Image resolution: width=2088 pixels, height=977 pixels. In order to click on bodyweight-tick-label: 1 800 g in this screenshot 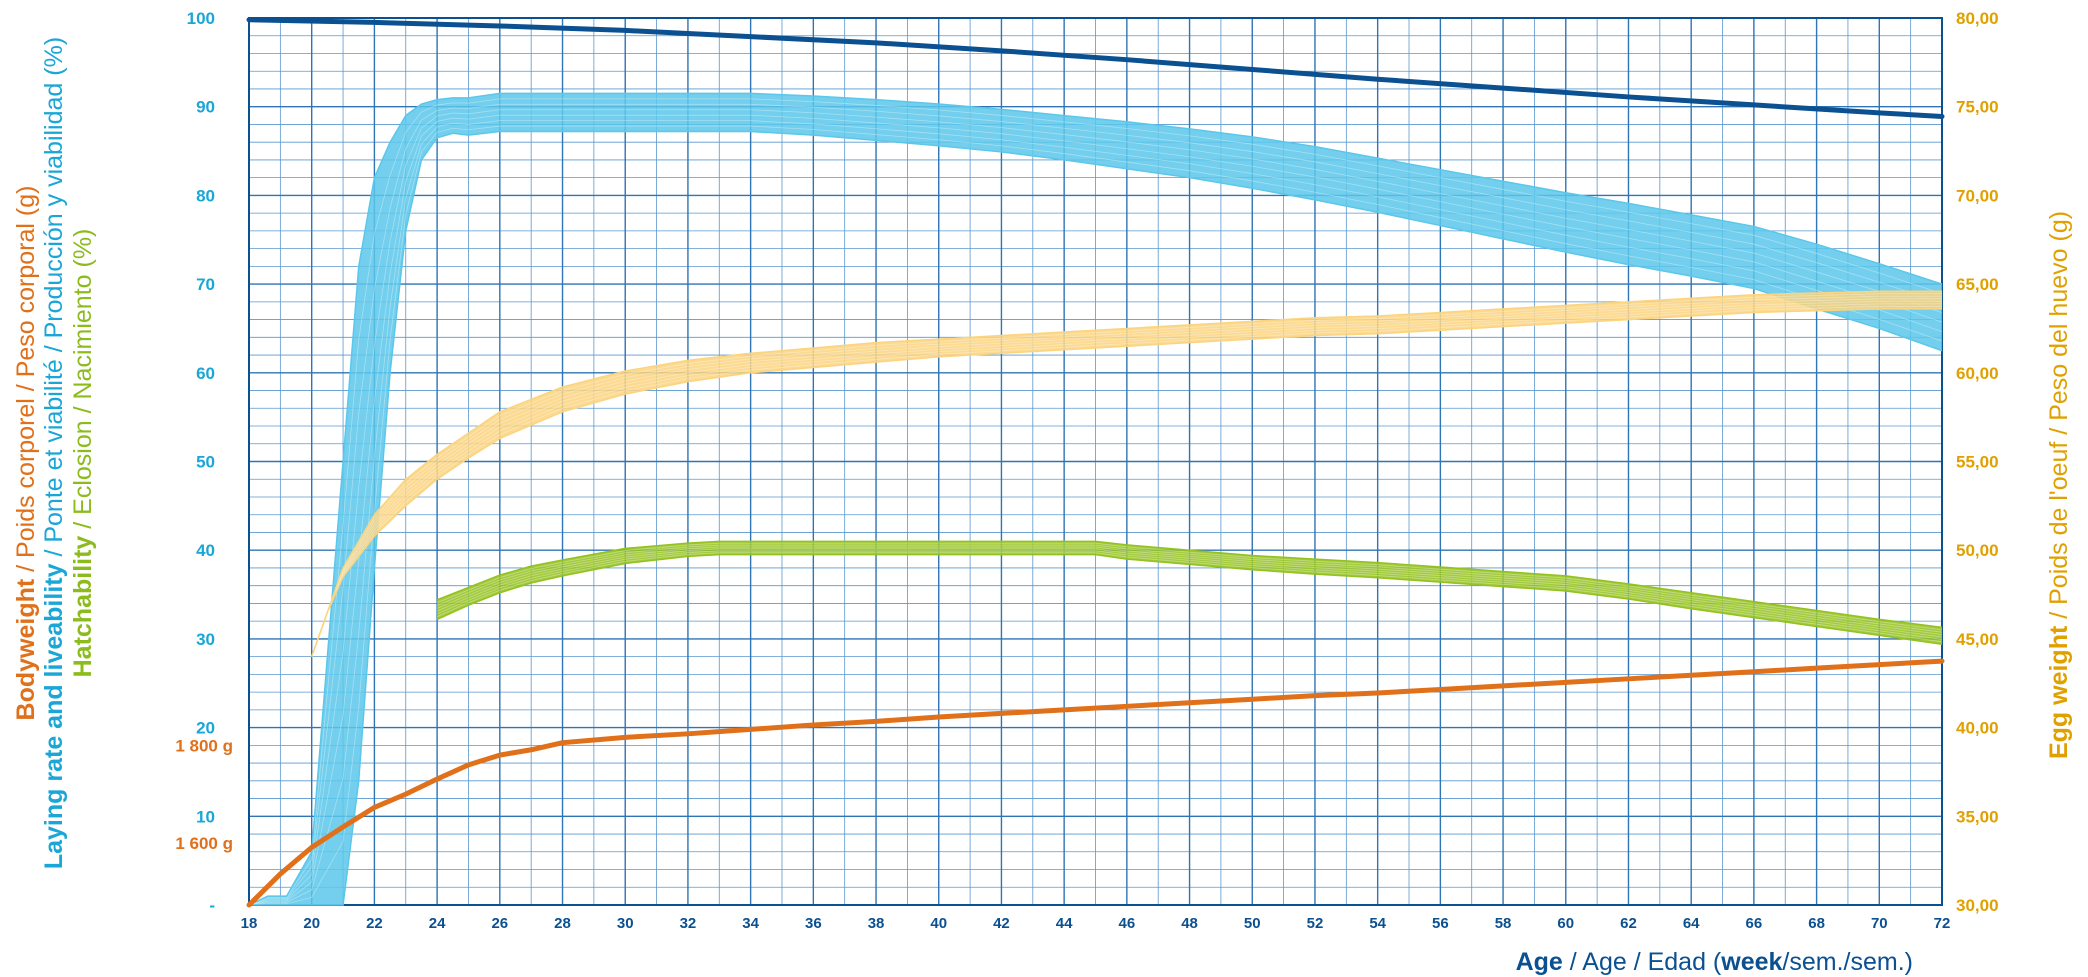, I will do `click(204, 745)`.